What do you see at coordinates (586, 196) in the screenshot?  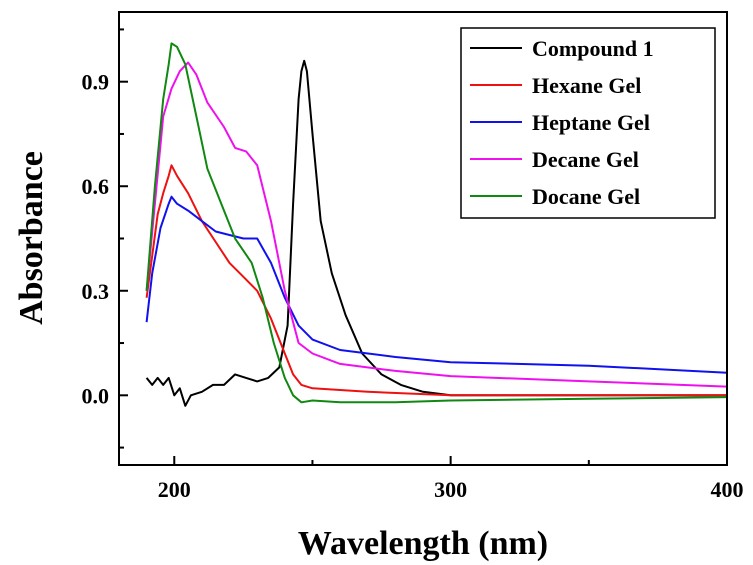 I see `legend-label-4: Docane Gel` at bounding box center [586, 196].